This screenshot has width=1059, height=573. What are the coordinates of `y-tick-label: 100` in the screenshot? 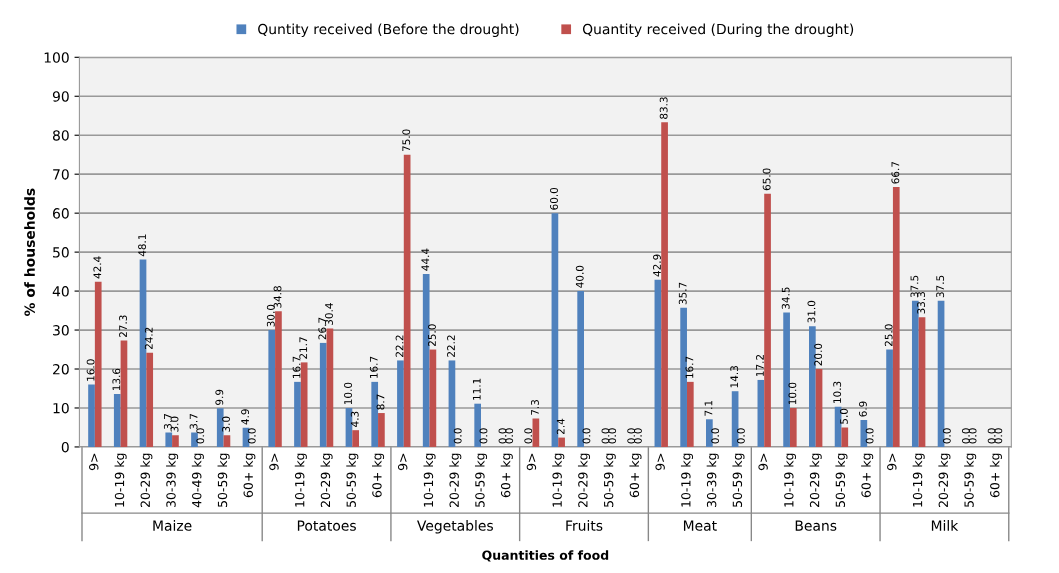 It's located at (56, 57).